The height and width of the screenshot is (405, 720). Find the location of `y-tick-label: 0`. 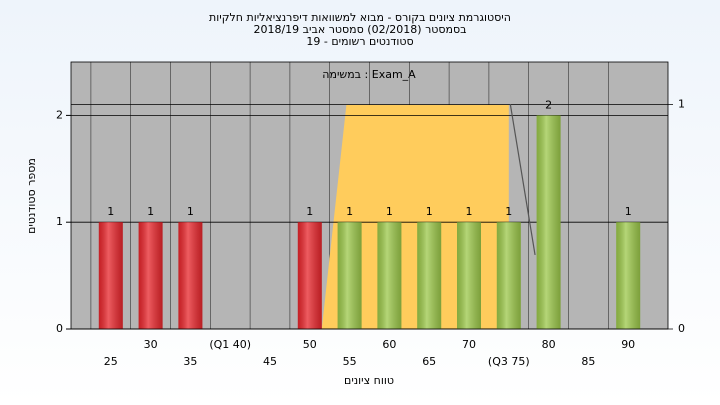

y-tick-label: 0 is located at coordinates (59, 328).